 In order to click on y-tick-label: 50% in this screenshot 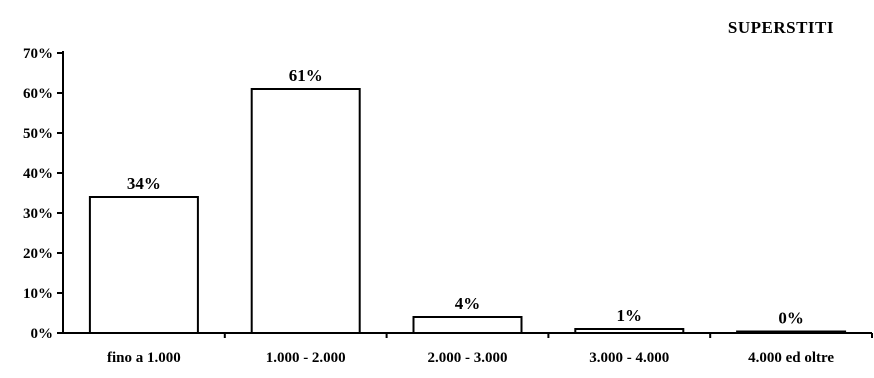, I will do `click(38, 134)`.